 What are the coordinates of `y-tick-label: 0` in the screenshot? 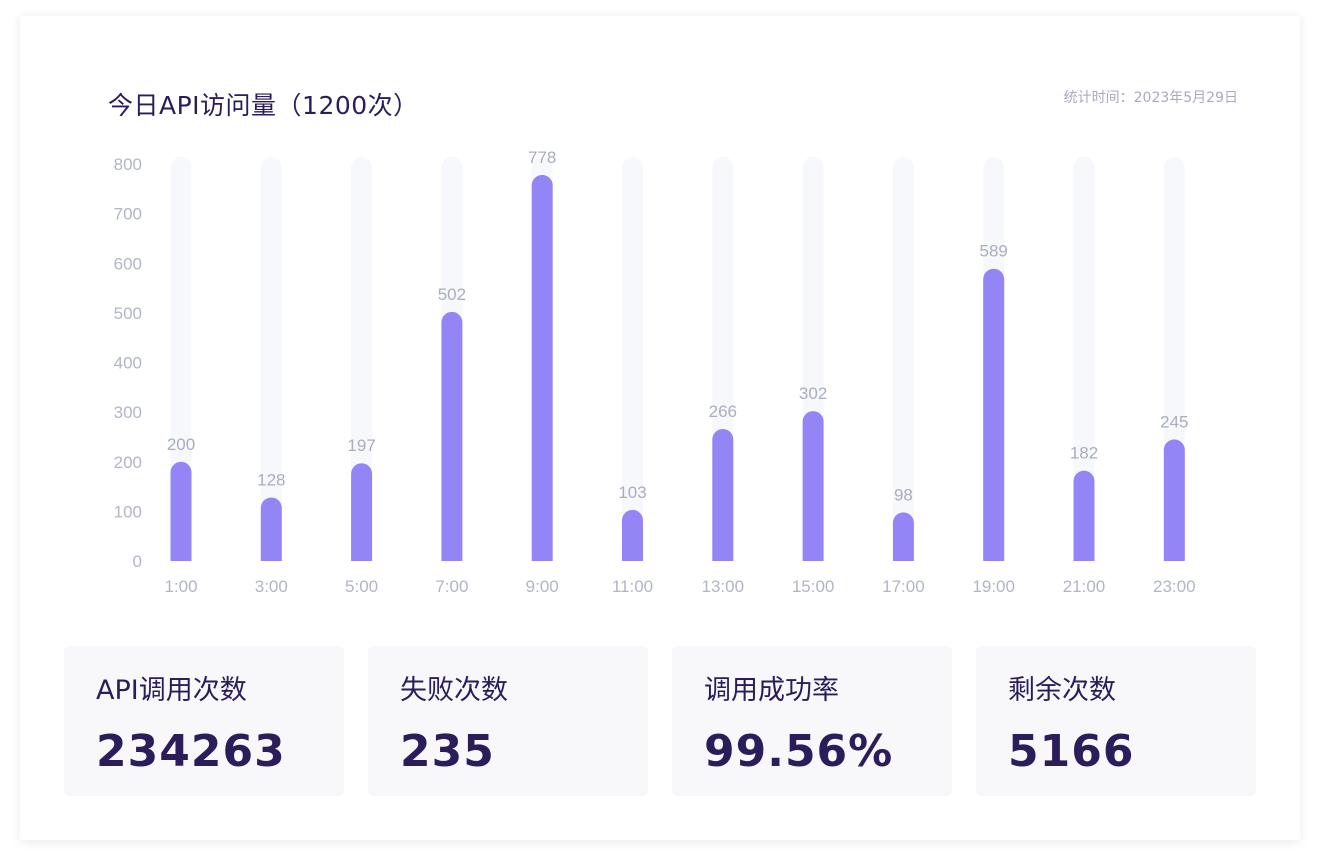 It's located at (137, 561).